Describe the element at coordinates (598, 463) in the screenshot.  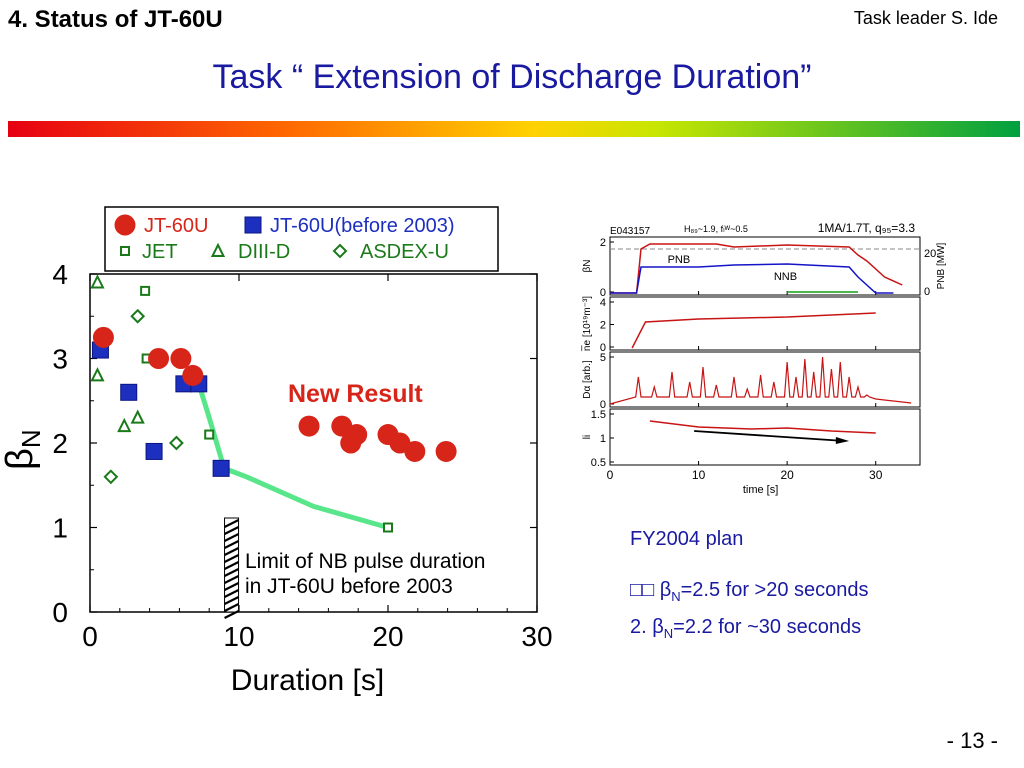
I see `trace-y-tick: 0.5` at that location.